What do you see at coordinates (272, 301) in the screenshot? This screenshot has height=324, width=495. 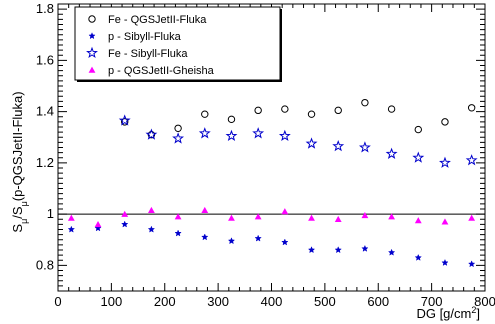 I see `x-tick-label: 400` at bounding box center [272, 301].